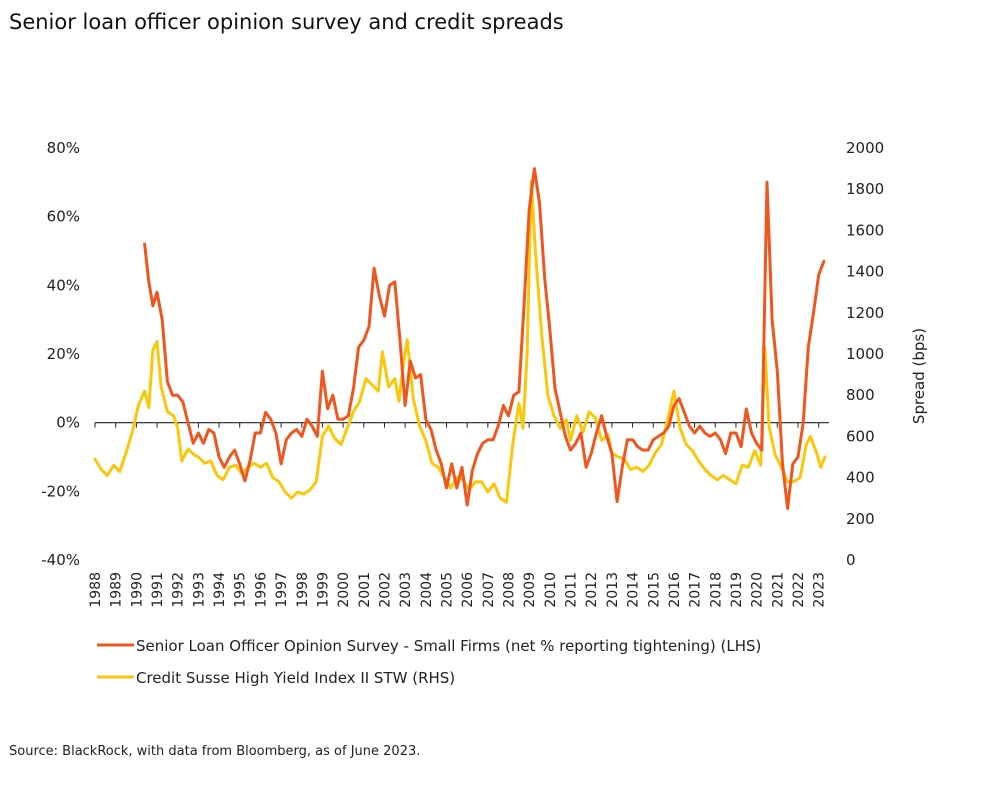  I want to click on y-left-tick-label: -20%, so click(60, 491).